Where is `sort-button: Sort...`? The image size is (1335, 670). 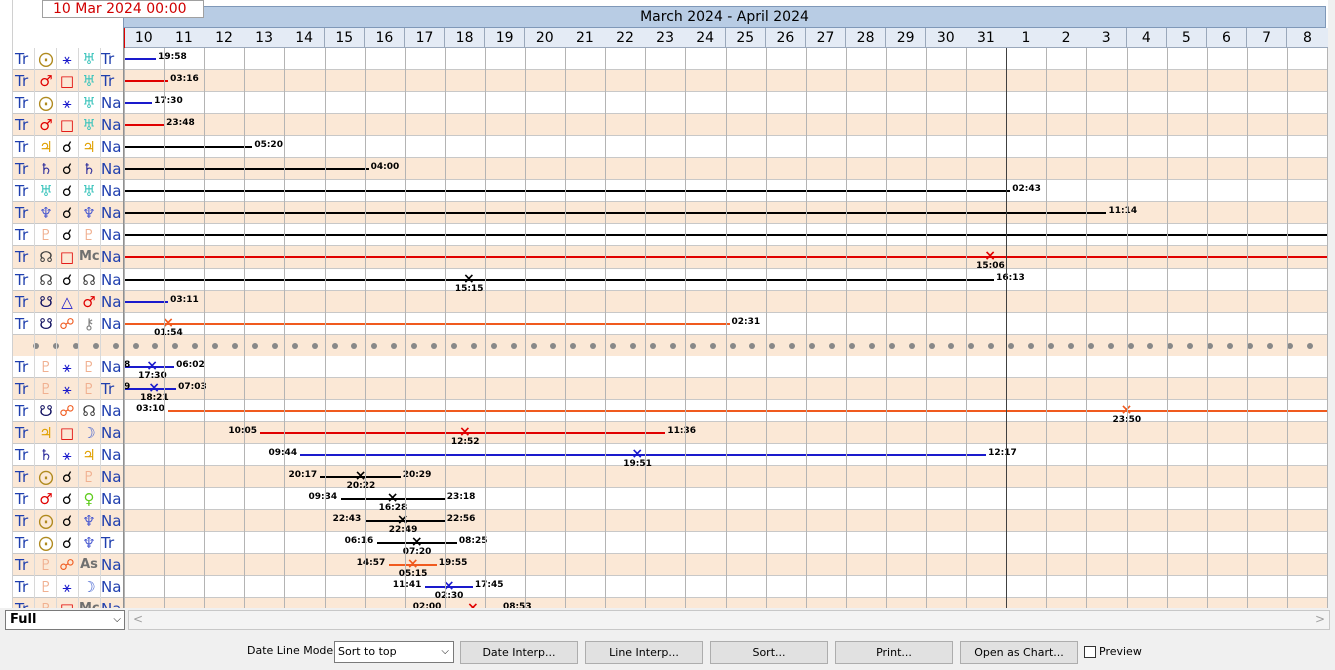
sort-button: Sort... is located at coordinates (769, 652).